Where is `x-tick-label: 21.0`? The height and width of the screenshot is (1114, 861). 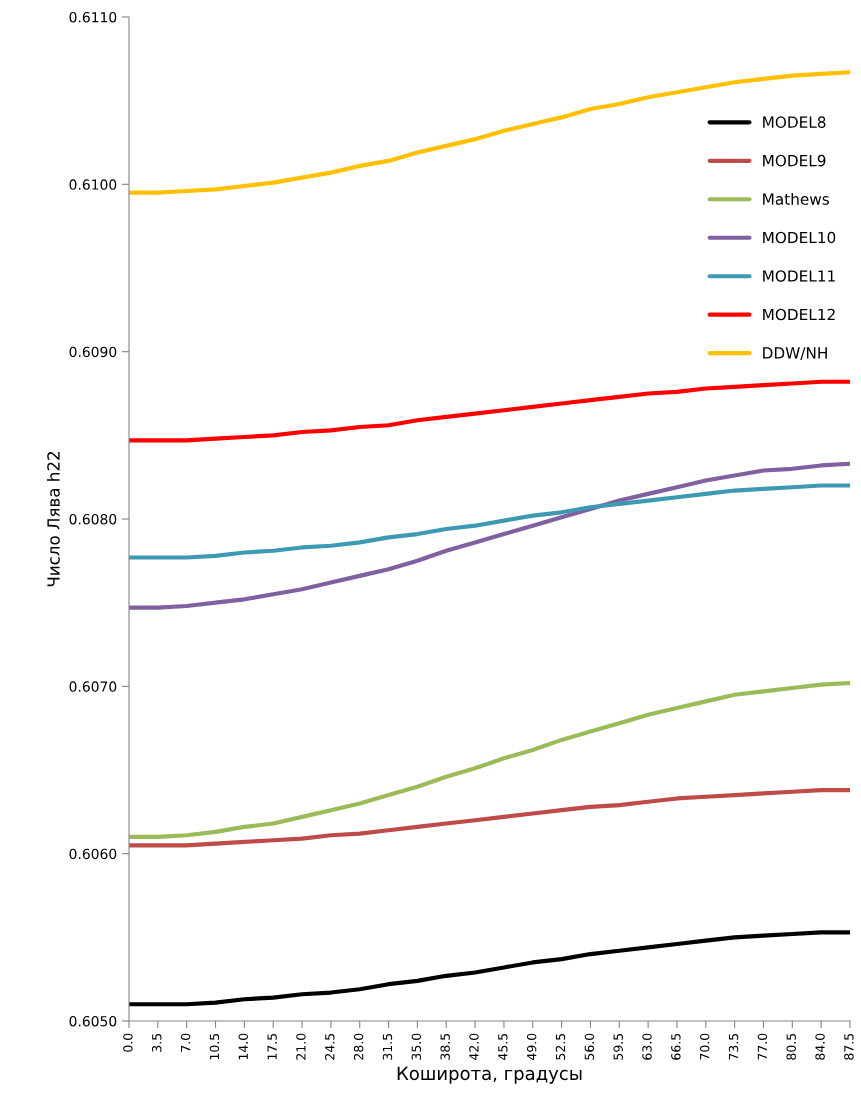 x-tick-label: 21.0 is located at coordinates (301, 1046).